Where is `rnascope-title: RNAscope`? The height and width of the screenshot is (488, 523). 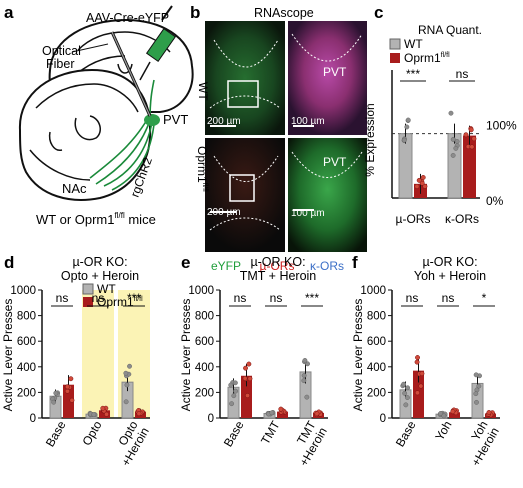
rnascope-title: RNAscope is located at coordinates (284, 13).